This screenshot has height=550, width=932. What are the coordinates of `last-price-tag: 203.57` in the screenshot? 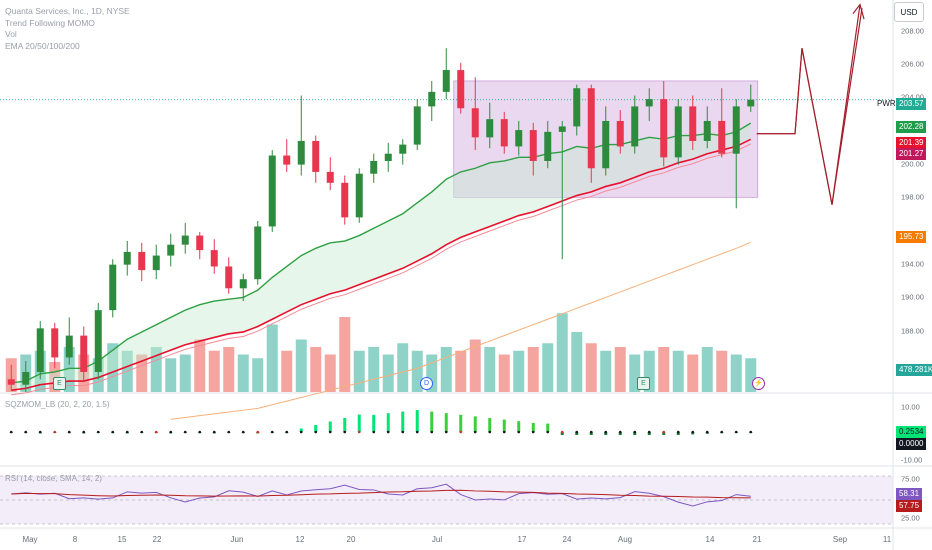 It's located at (911, 104).